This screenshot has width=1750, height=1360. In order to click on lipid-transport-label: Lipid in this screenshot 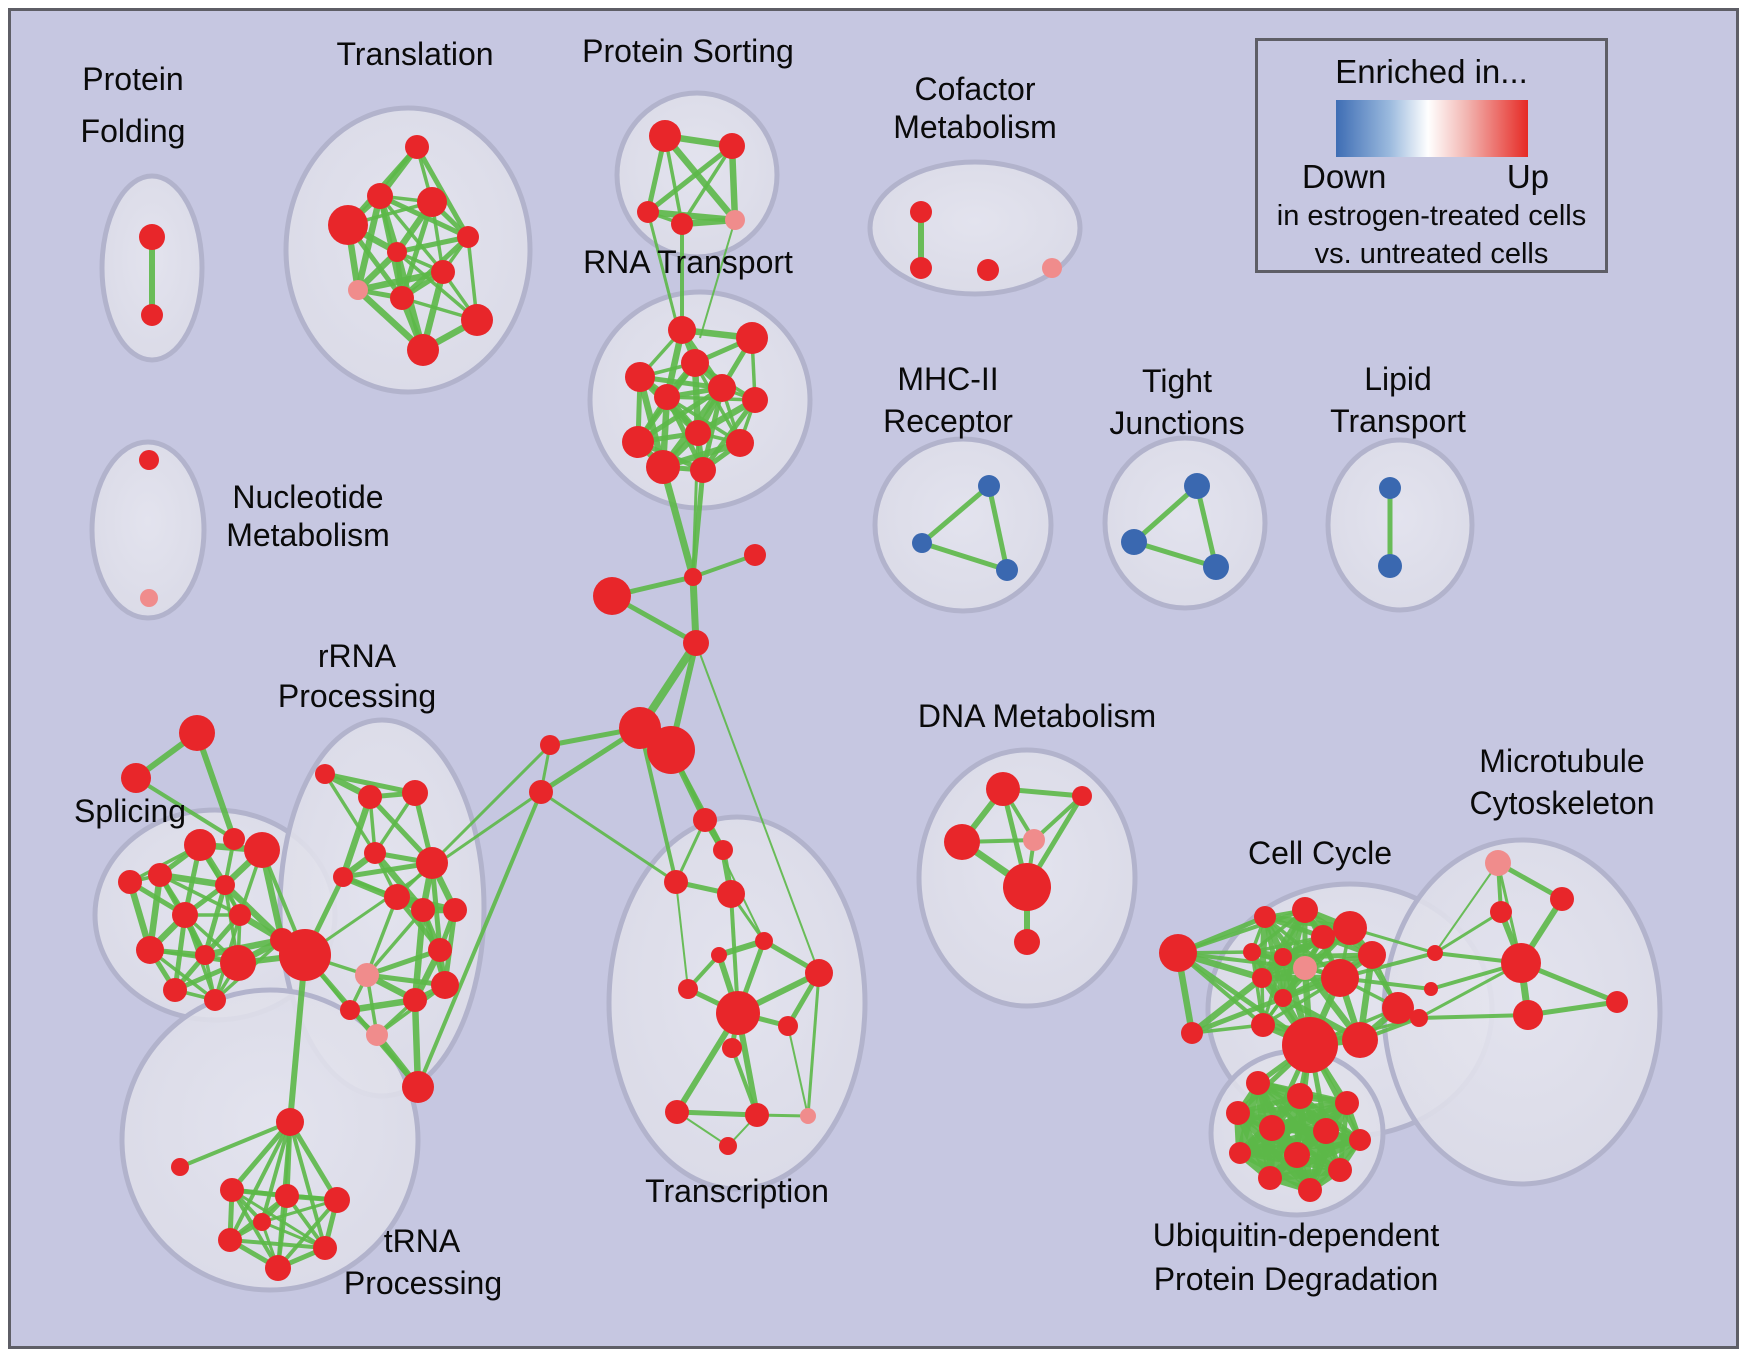, I will do `click(1398, 379)`.